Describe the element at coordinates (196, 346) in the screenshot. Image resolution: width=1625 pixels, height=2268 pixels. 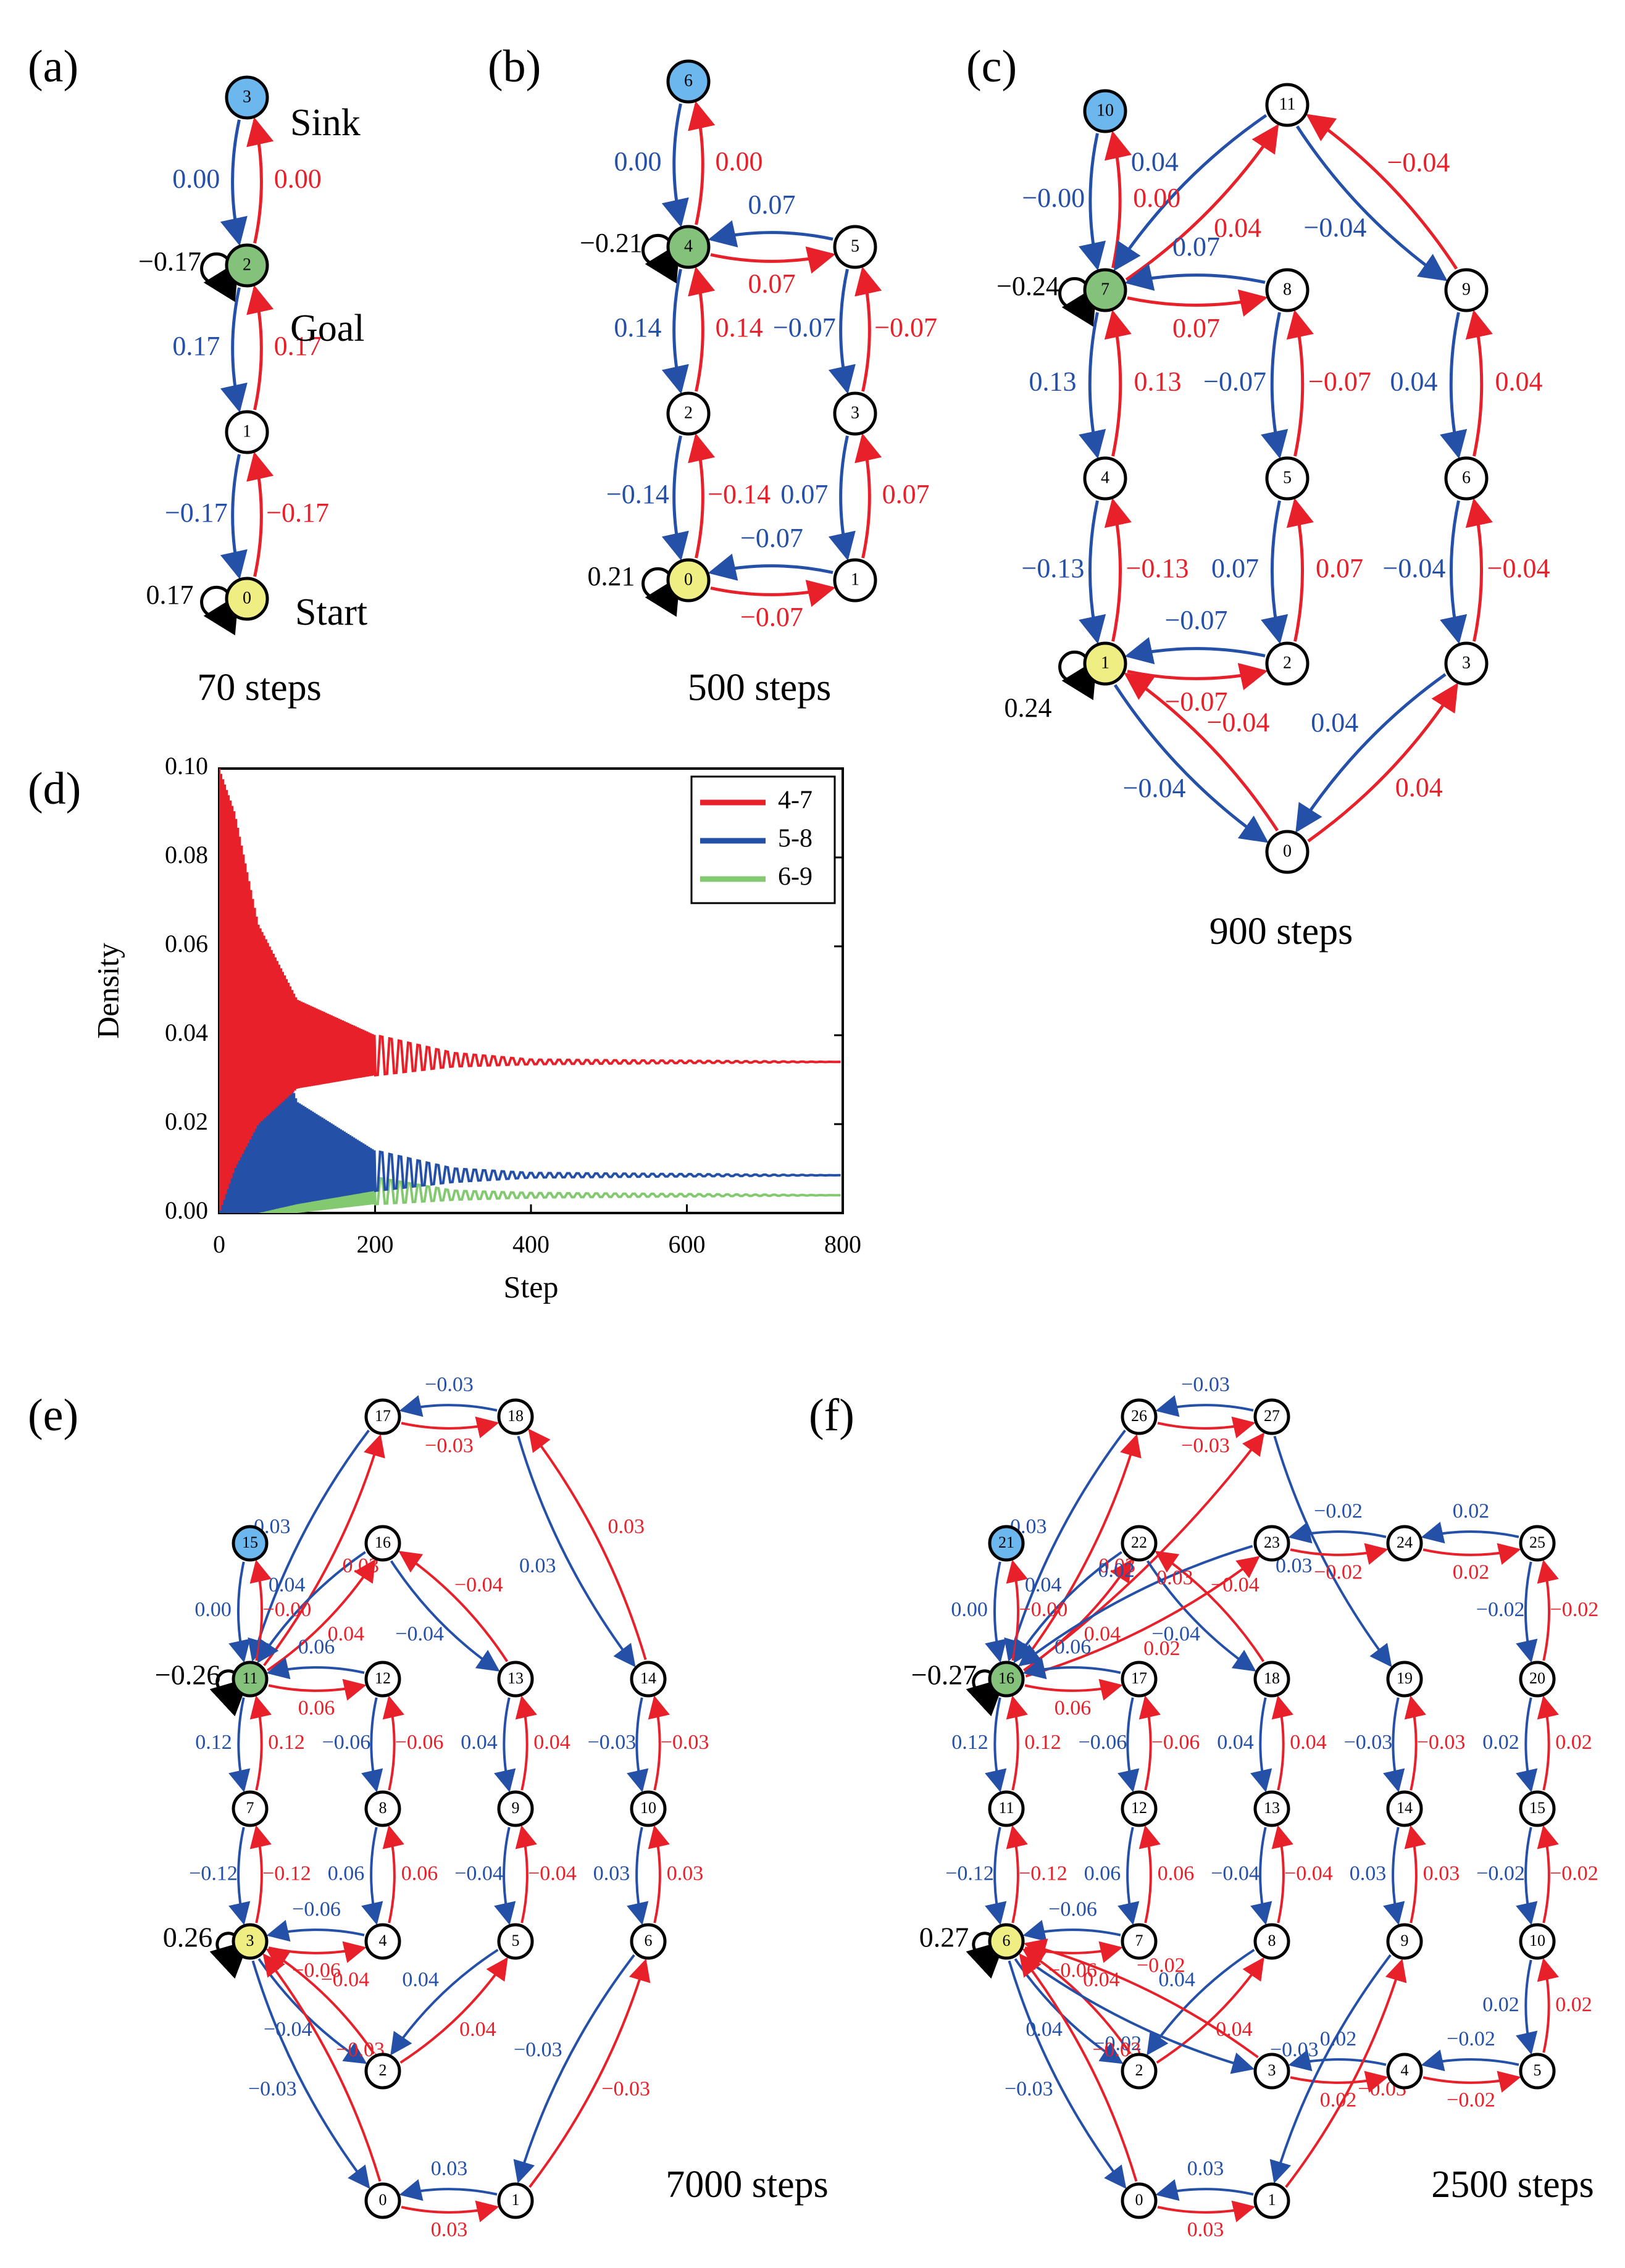
I see `edge-label-a-1-2-blue: 0.17` at that location.